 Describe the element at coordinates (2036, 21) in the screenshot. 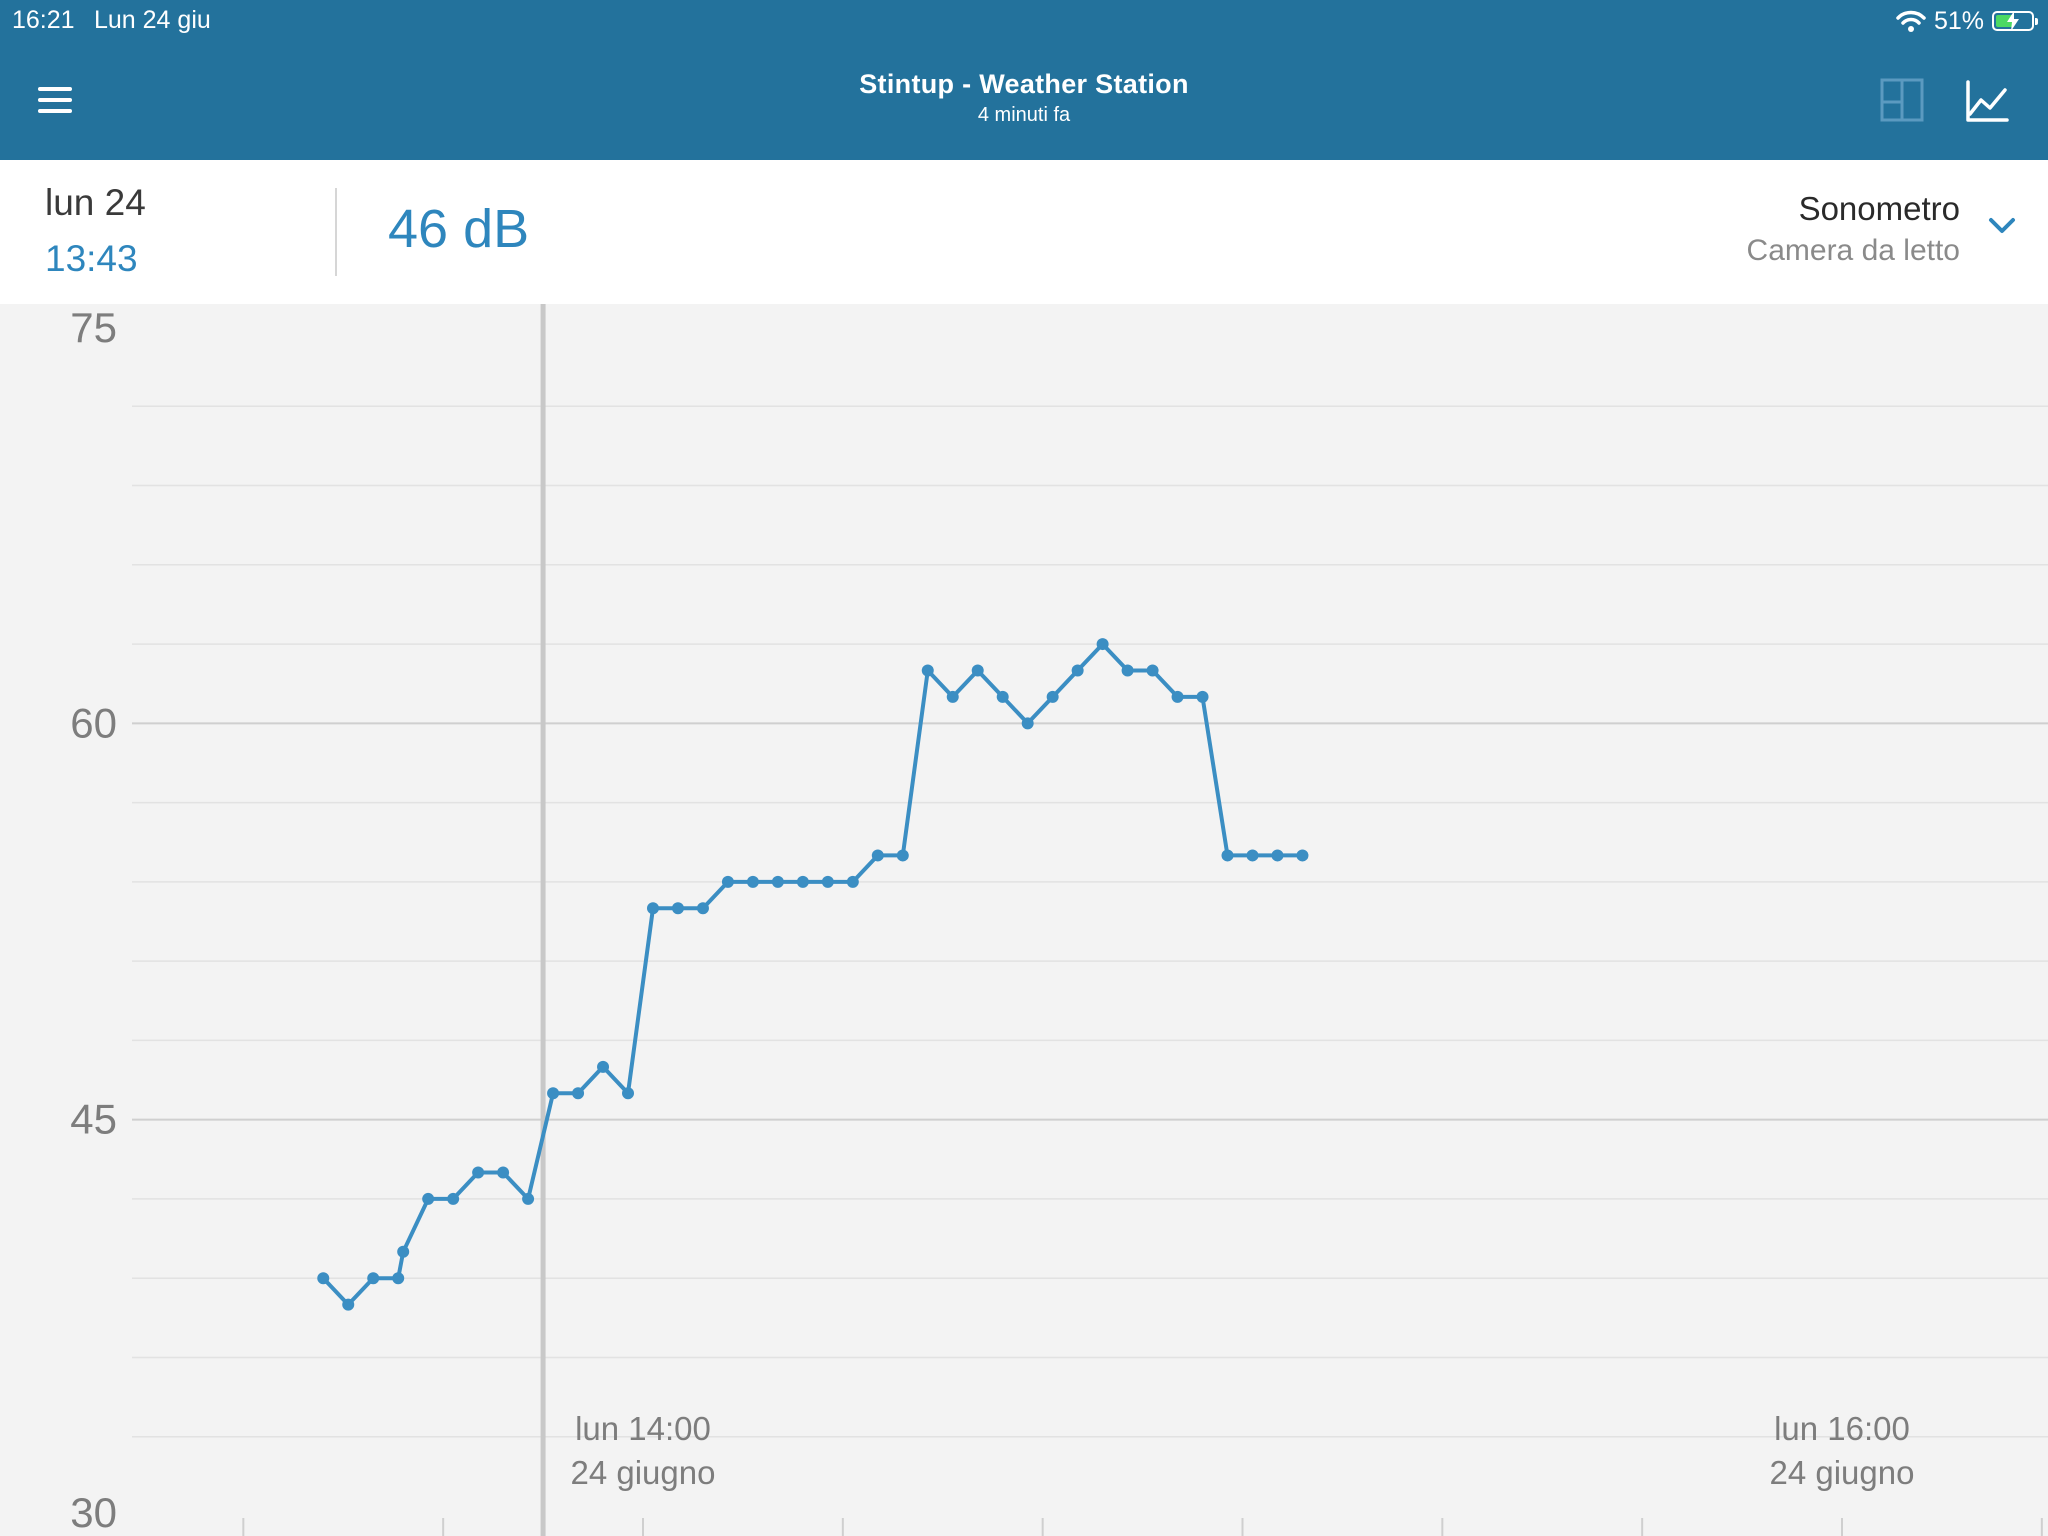

I see `battery-cap` at that location.